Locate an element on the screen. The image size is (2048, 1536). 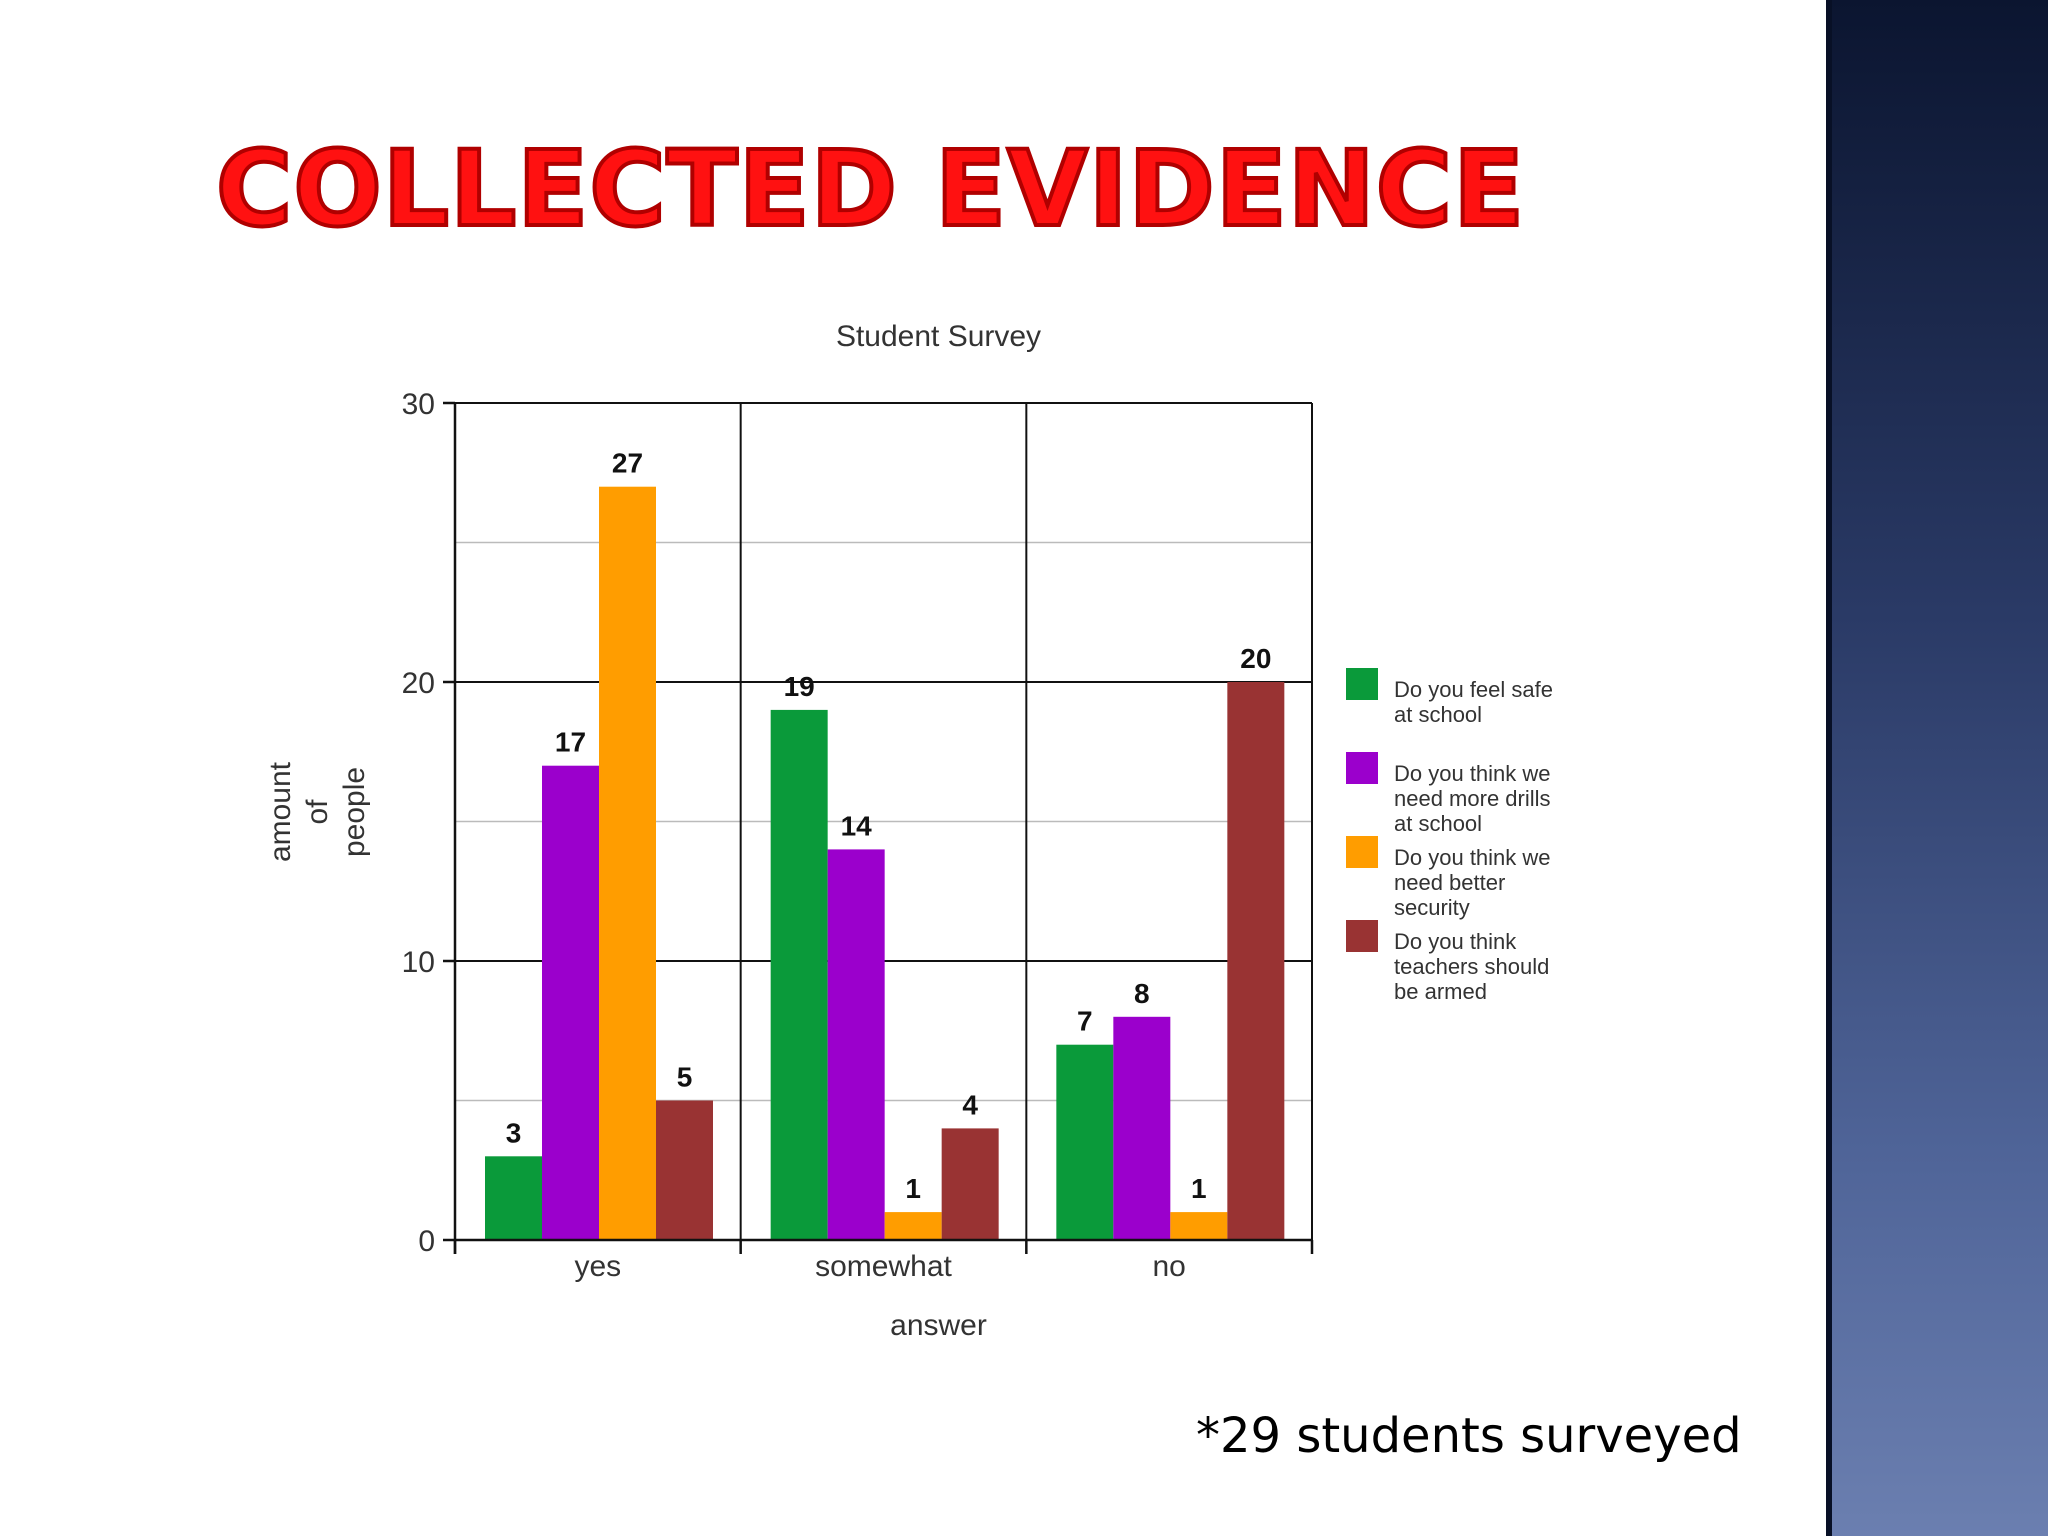
footnote: *29 students surveyed is located at coordinates (1469, 1436).